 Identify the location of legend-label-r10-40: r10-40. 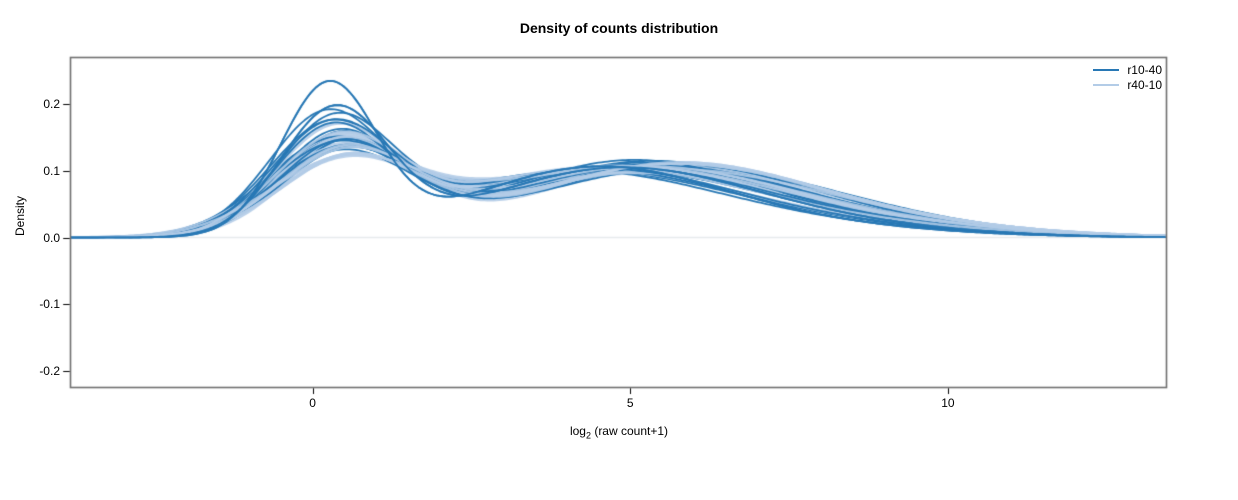
(1144, 70).